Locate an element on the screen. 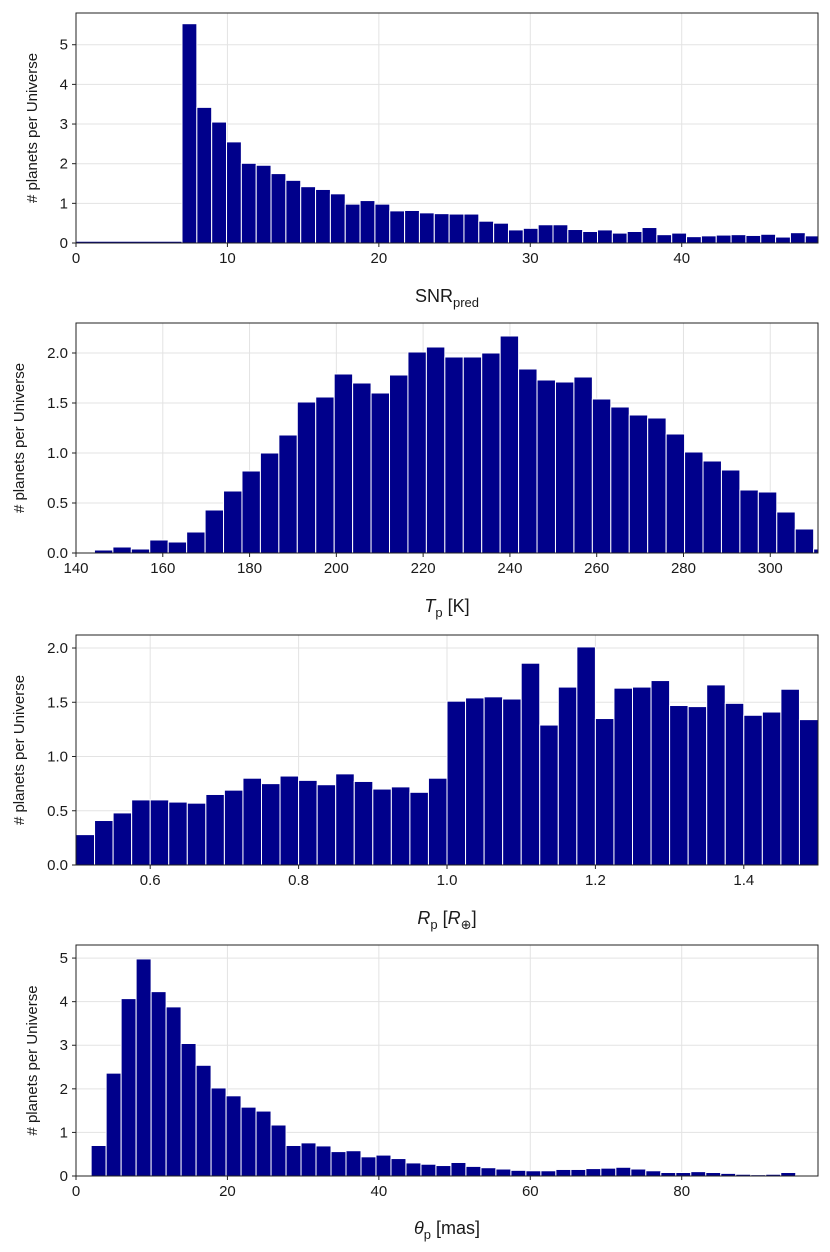 The width and height of the screenshot is (830, 1252). x-title-subscript: pred is located at coordinates (466, 302).